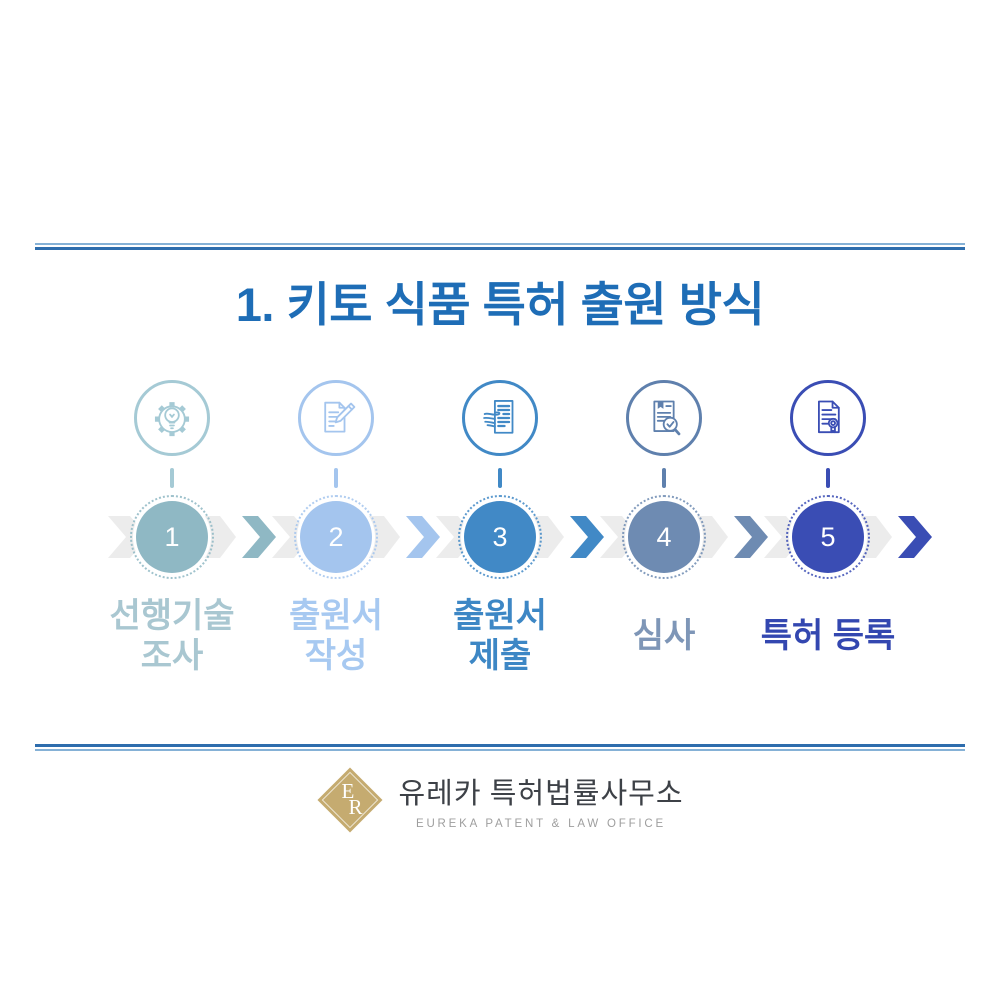 The height and width of the screenshot is (1000, 1000). I want to click on step-5-icon-circle, so click(828, 418).